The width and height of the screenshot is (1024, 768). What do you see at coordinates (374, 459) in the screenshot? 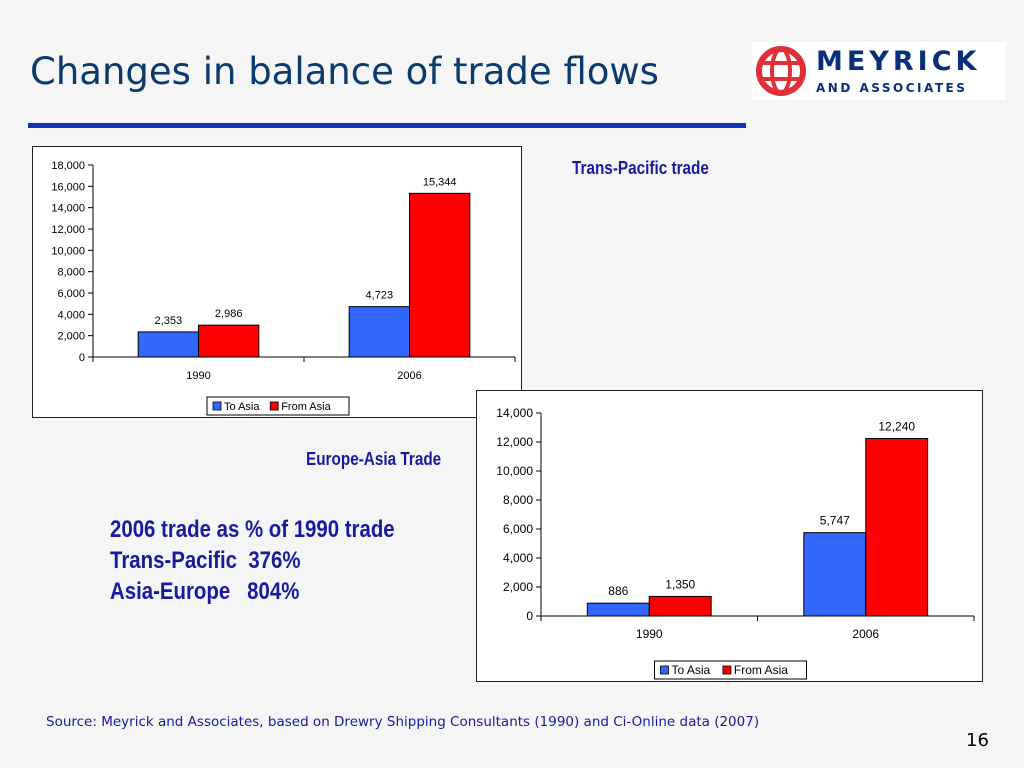
I see `europe-asia-label: Europe-Asia Trade` at bounding box center [374, 459].